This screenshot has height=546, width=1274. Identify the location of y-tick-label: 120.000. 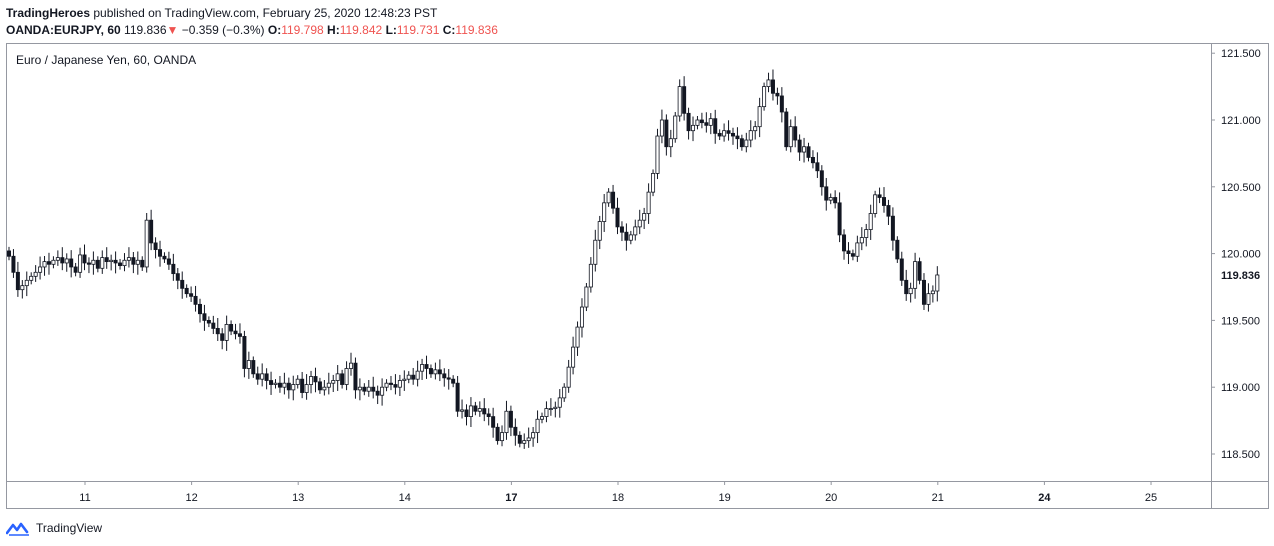
(1241, 255).